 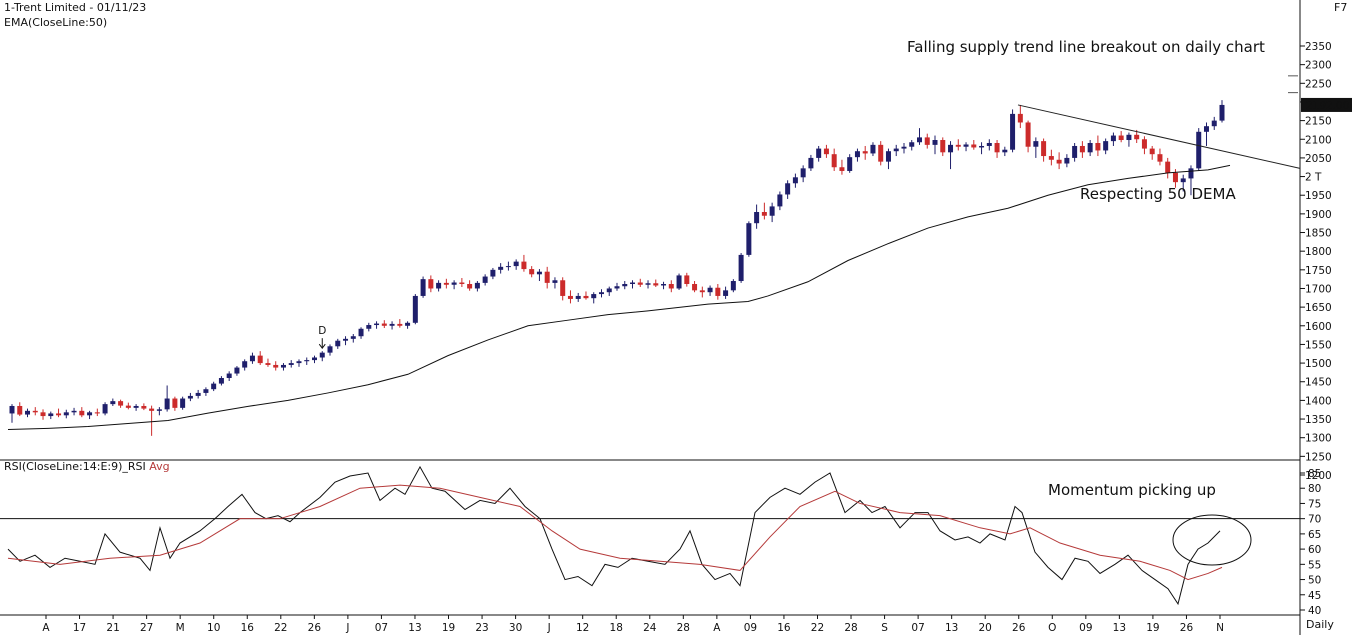 I want to click on rsi-tick-label: 50, so click(x=1314, y=581).